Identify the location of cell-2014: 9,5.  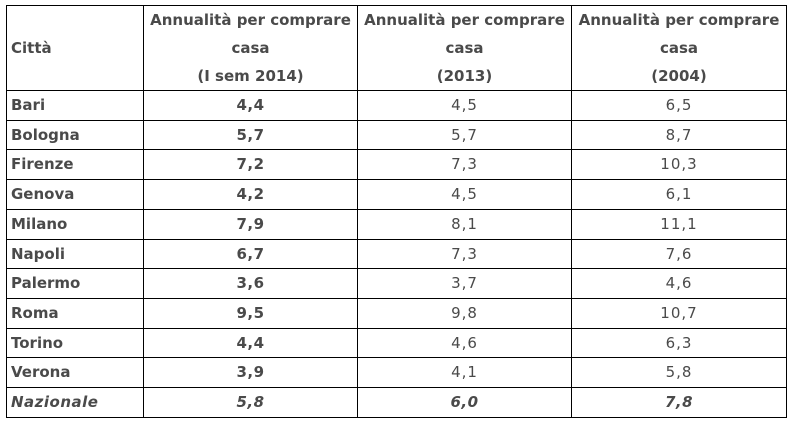
(250, 313).